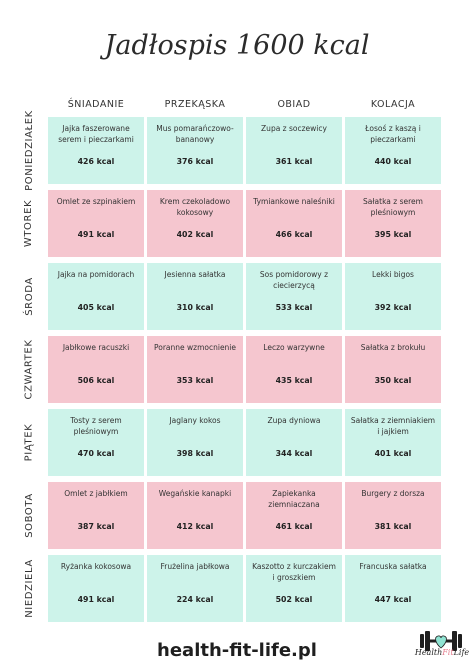 This screenshot has height=670, width=474. I want to click on logo-life: Life, so click(461, 652).